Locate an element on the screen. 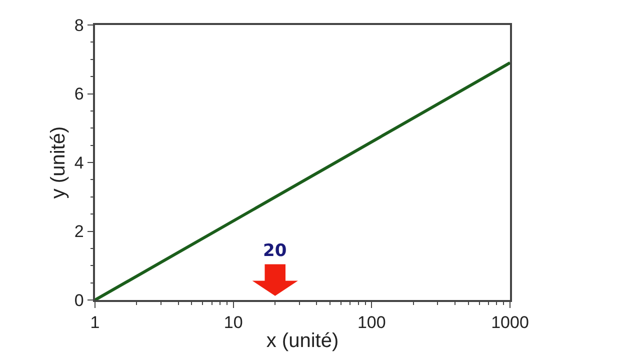  x-tick-label: 1 is located at coordinates (95, 322).